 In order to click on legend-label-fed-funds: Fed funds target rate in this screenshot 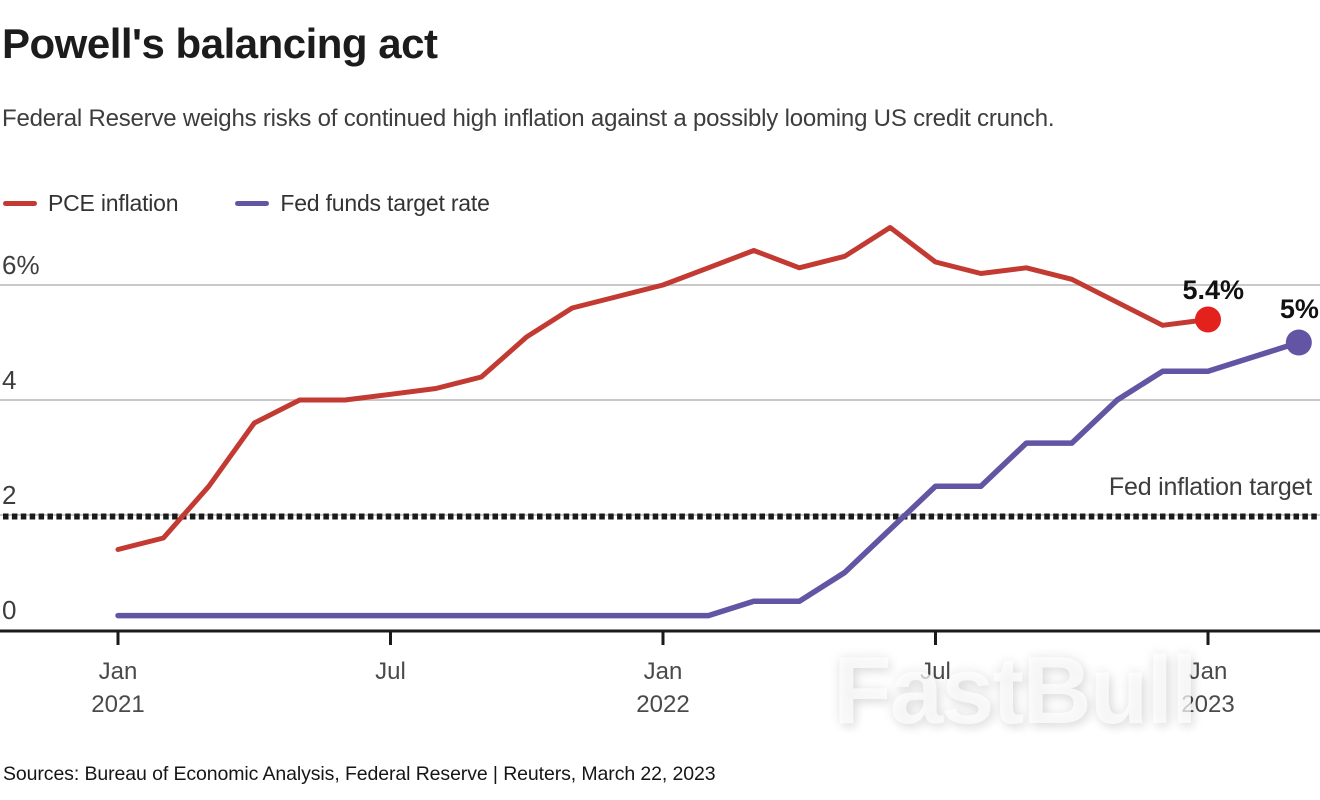, I will do `click(385, 203)`.